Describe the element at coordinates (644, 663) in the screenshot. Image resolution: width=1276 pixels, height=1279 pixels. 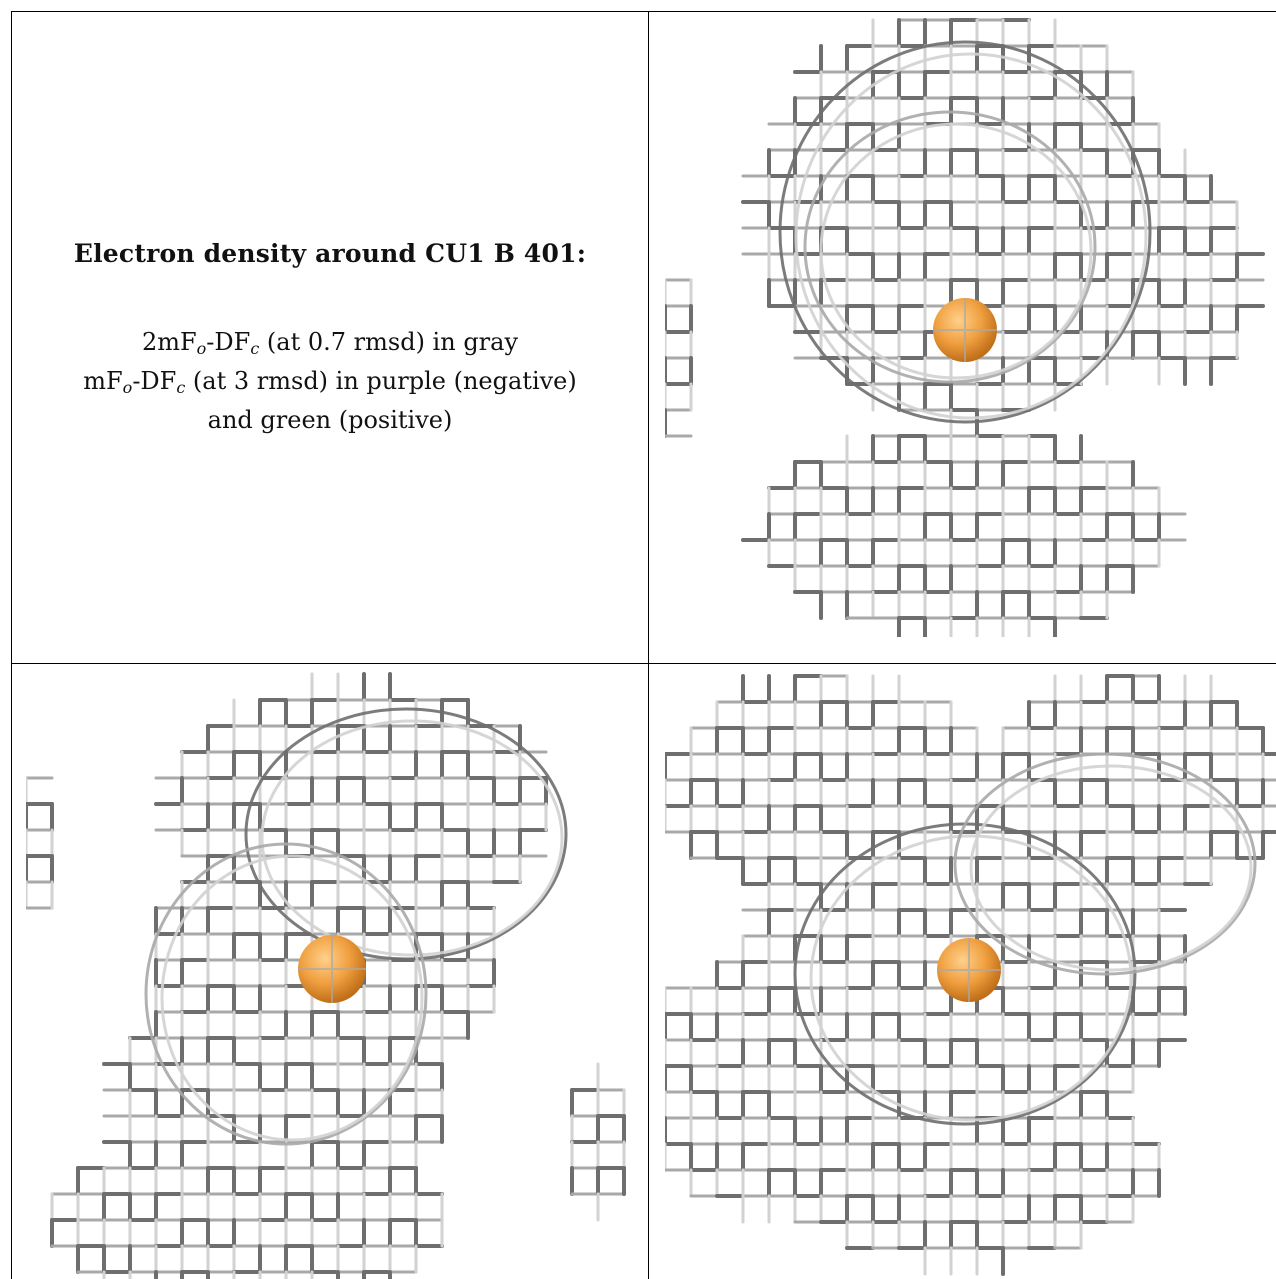
I see `frame-middle-horizontal` at that location.